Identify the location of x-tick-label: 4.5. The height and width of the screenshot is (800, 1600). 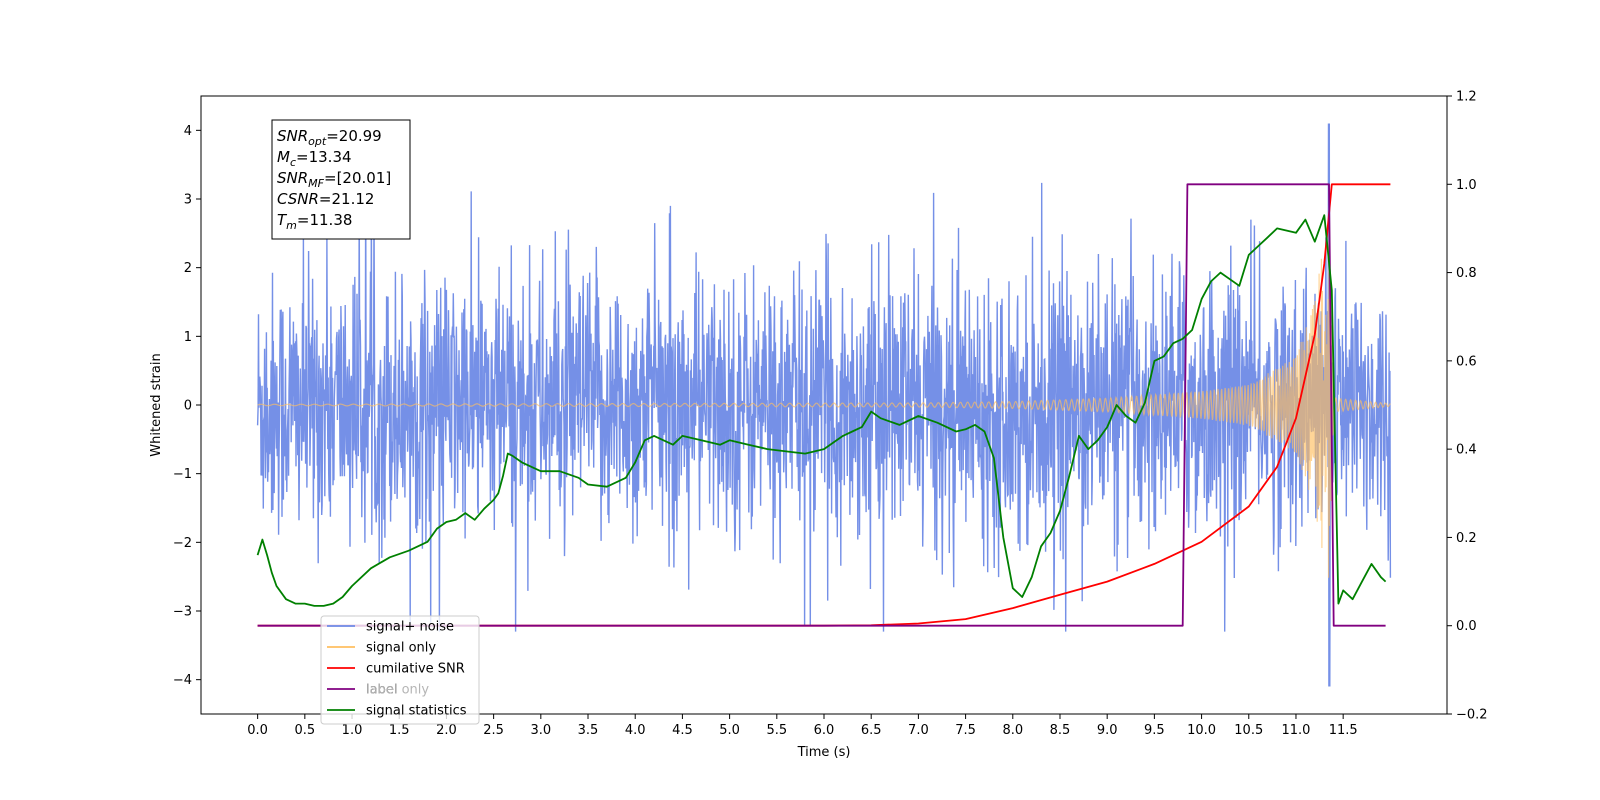
(682, 730).